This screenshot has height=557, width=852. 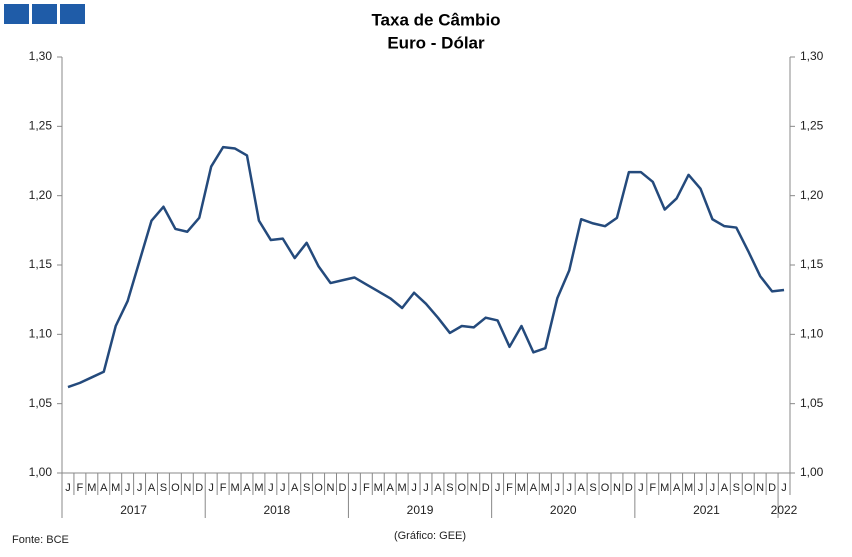 What do you see at coordinates (133, 510) in the screenshot?
I see `year-label: 2017` at bounding box center [133, 510].